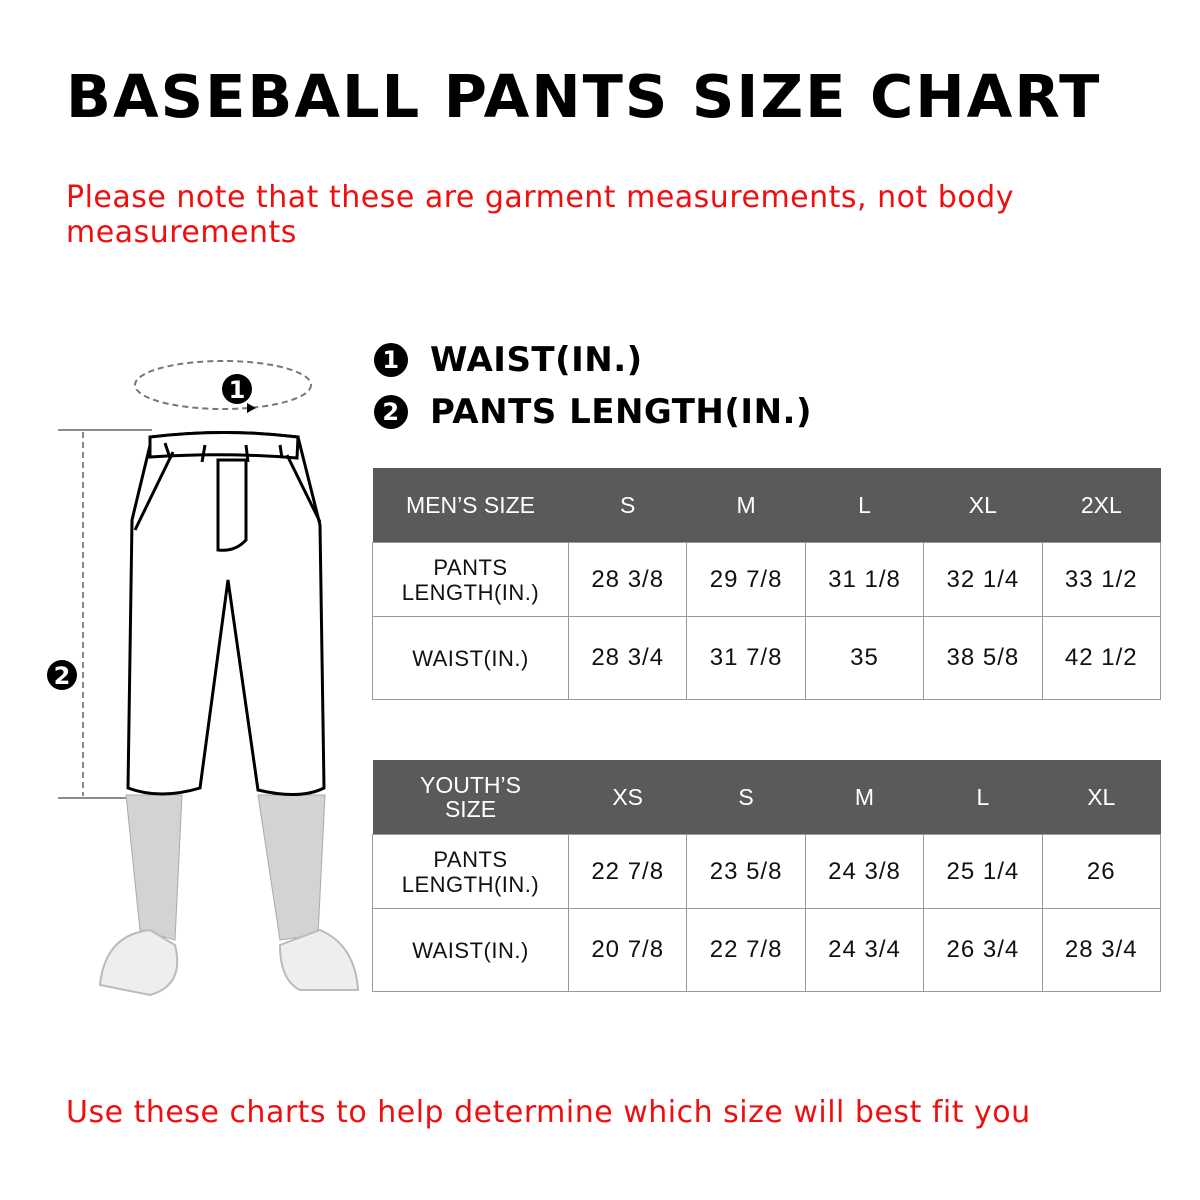 Image resolution: width=1200 pixels, height=1200 pixels. Describe the element at coordinates (864, 658) in the screenshot. I see `table-cell: 35` at that location.